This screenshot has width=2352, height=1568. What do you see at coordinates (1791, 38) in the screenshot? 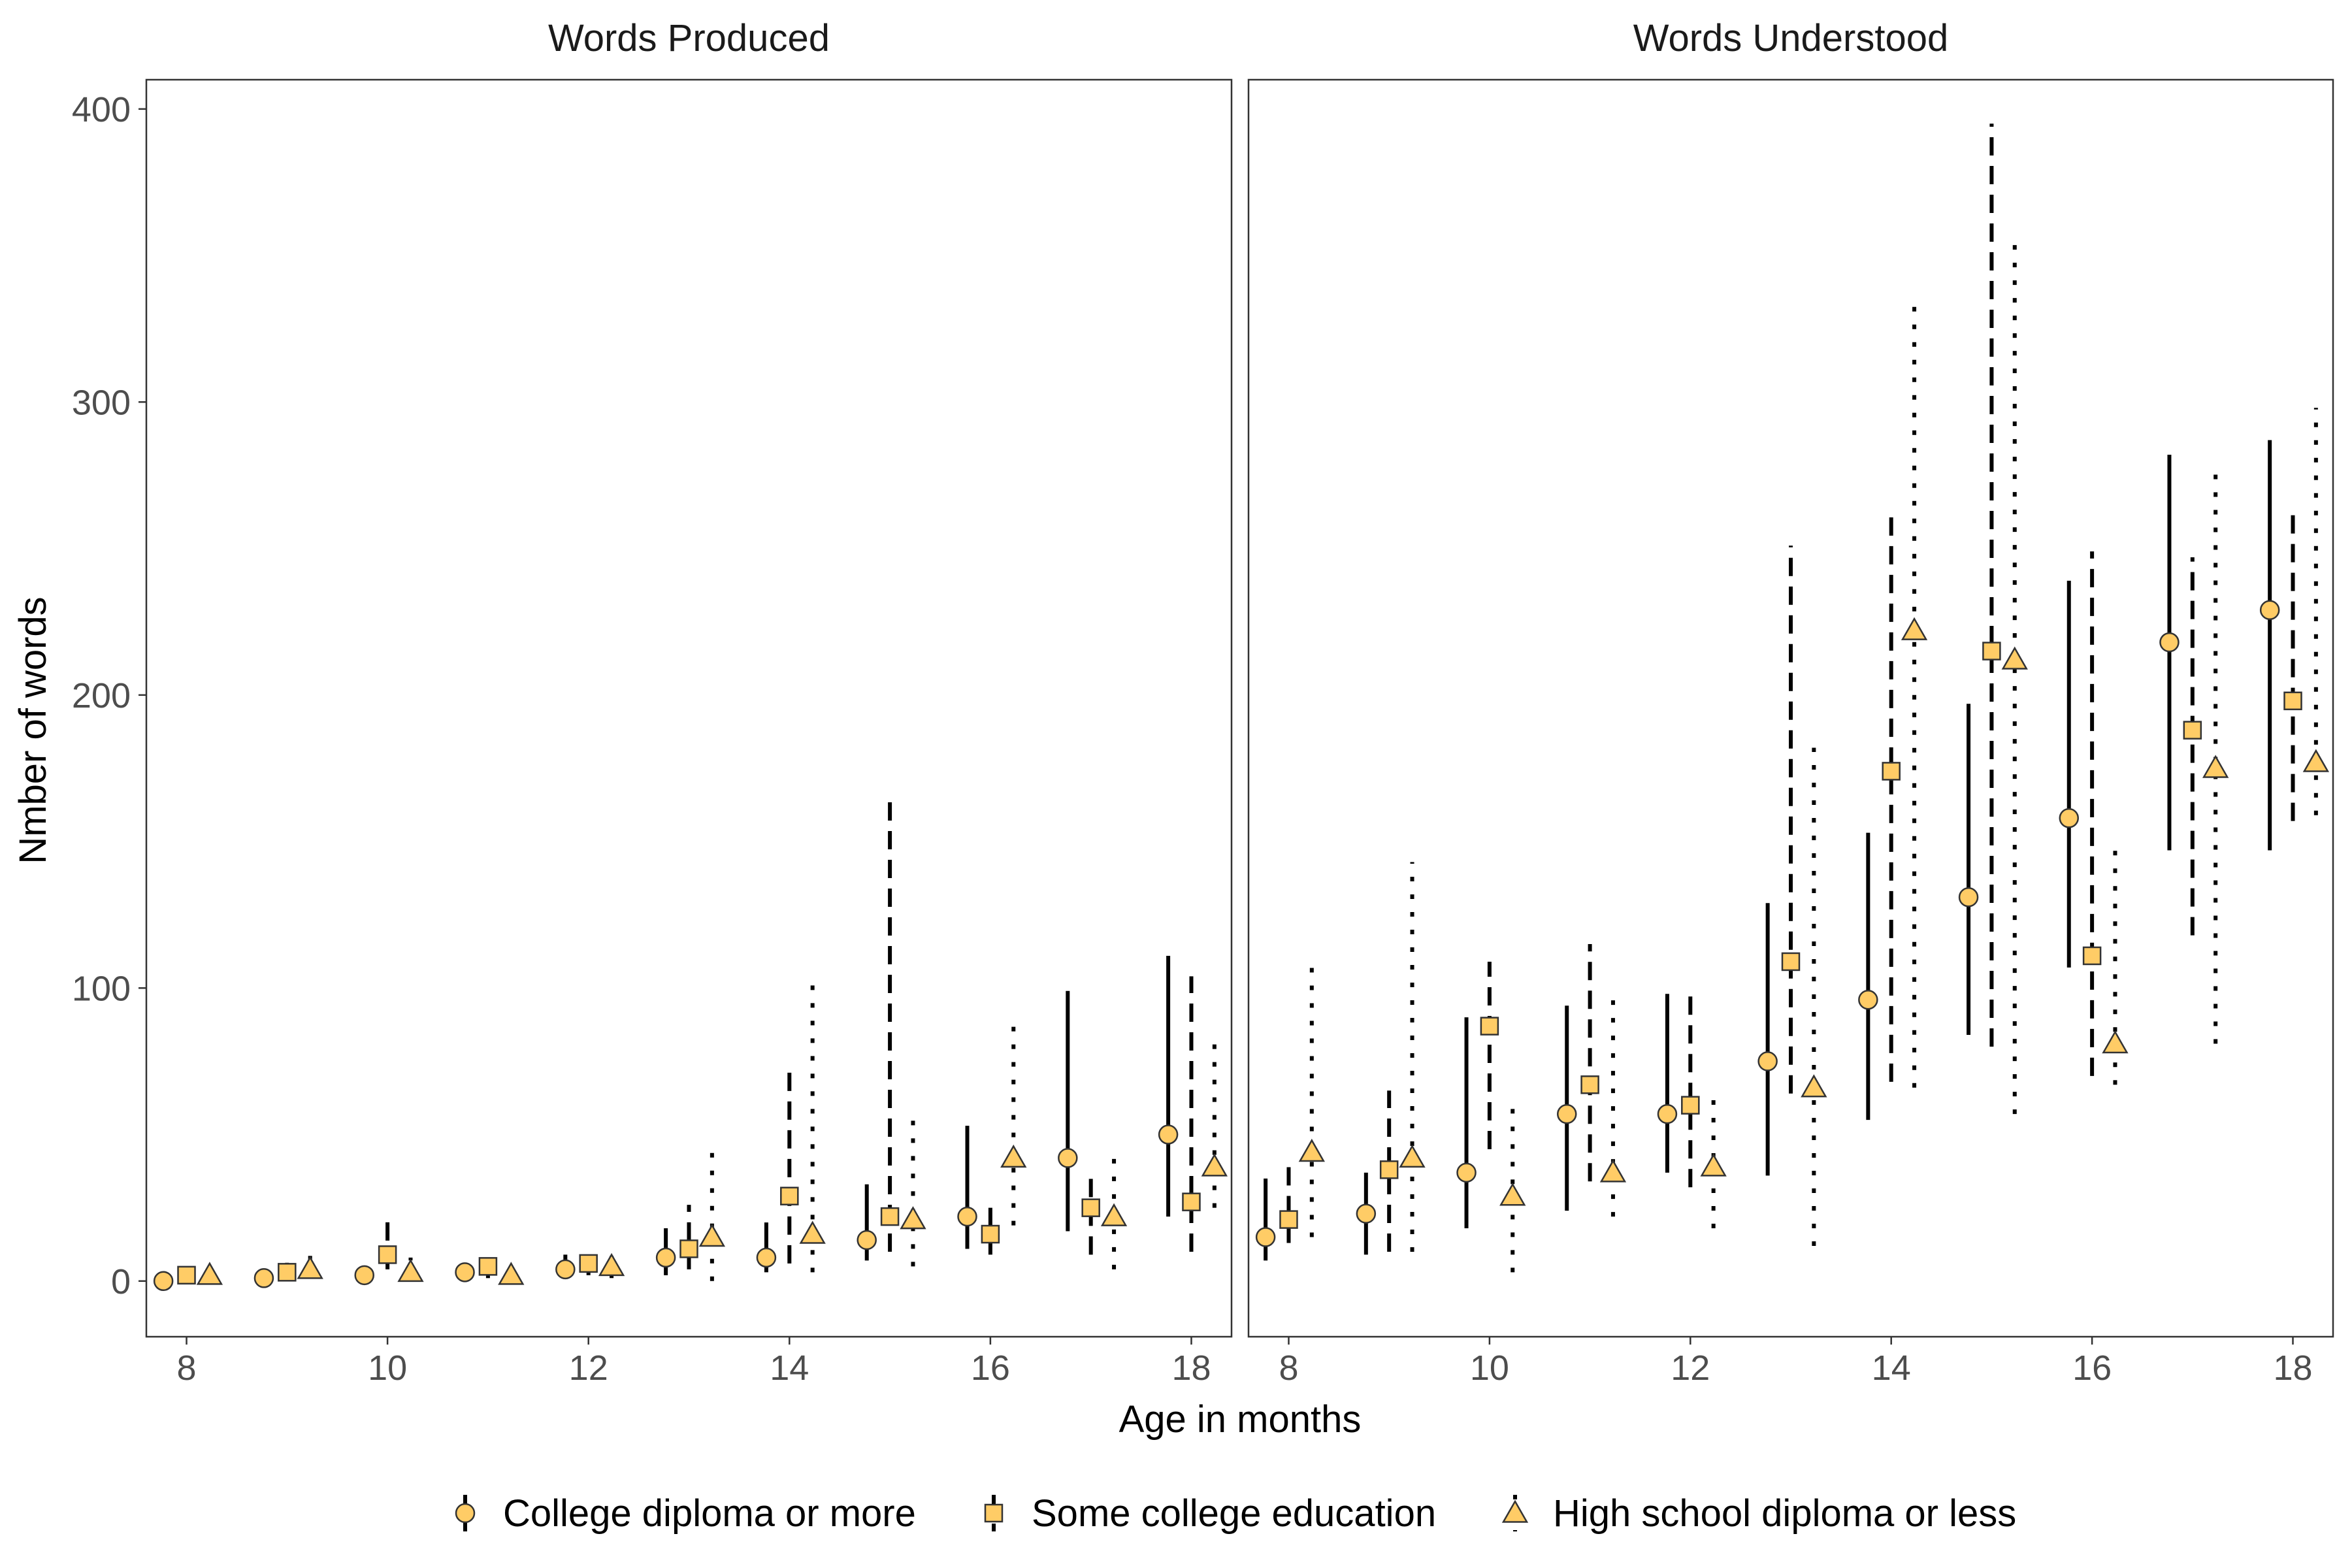
I see `panel-title: Words Understood` at bounding box center [1791, 38].